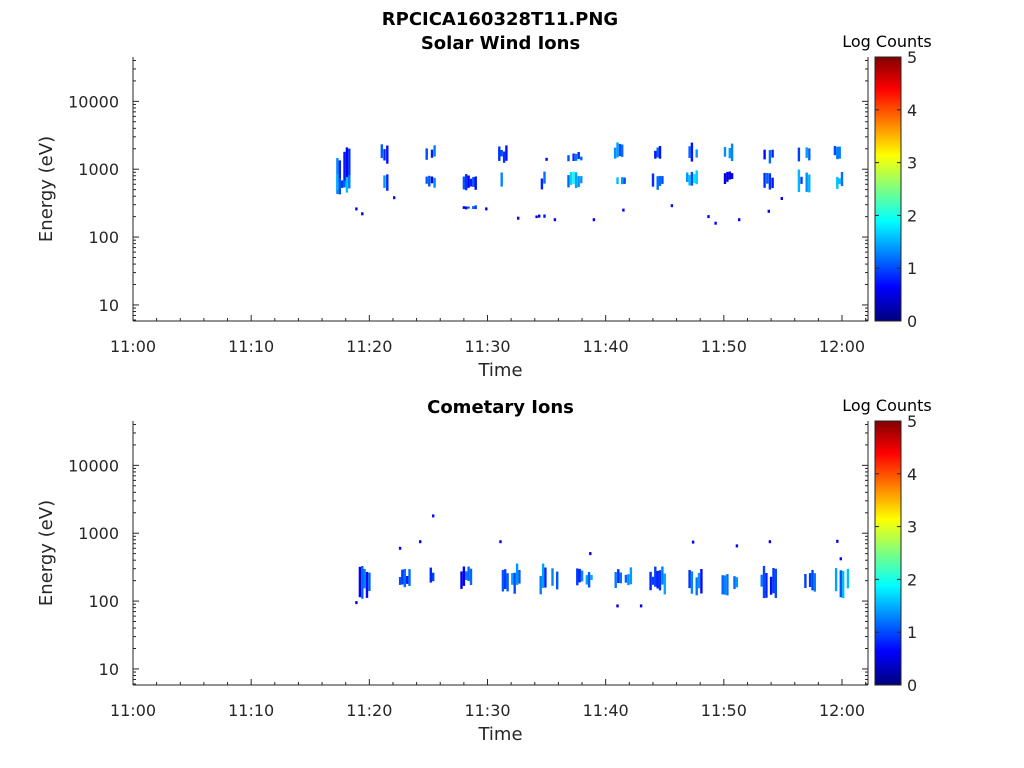 The image size is (1024, 768). I want to click on x-tick-label: 11:00, so click(133, 710).